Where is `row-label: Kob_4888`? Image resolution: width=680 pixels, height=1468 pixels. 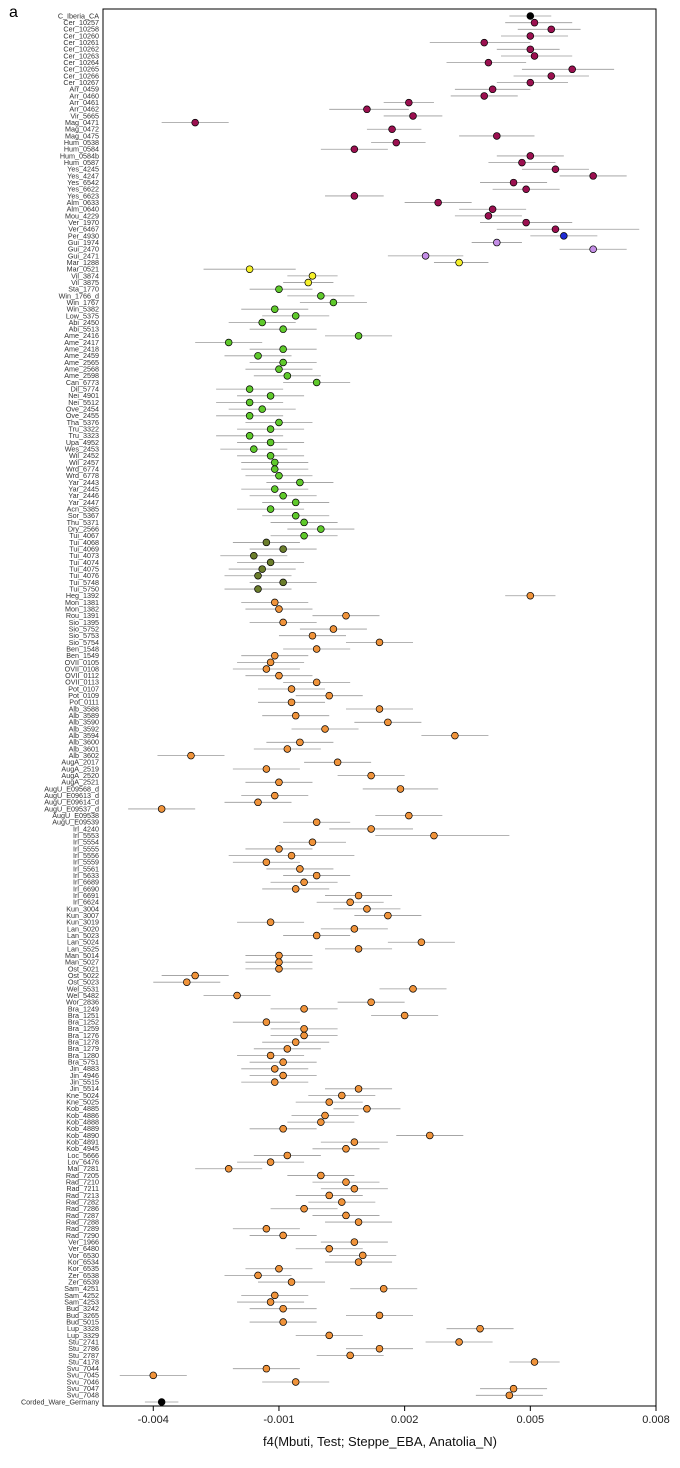
row-label: Kob_4888 is located at coordinates (82, 1122).